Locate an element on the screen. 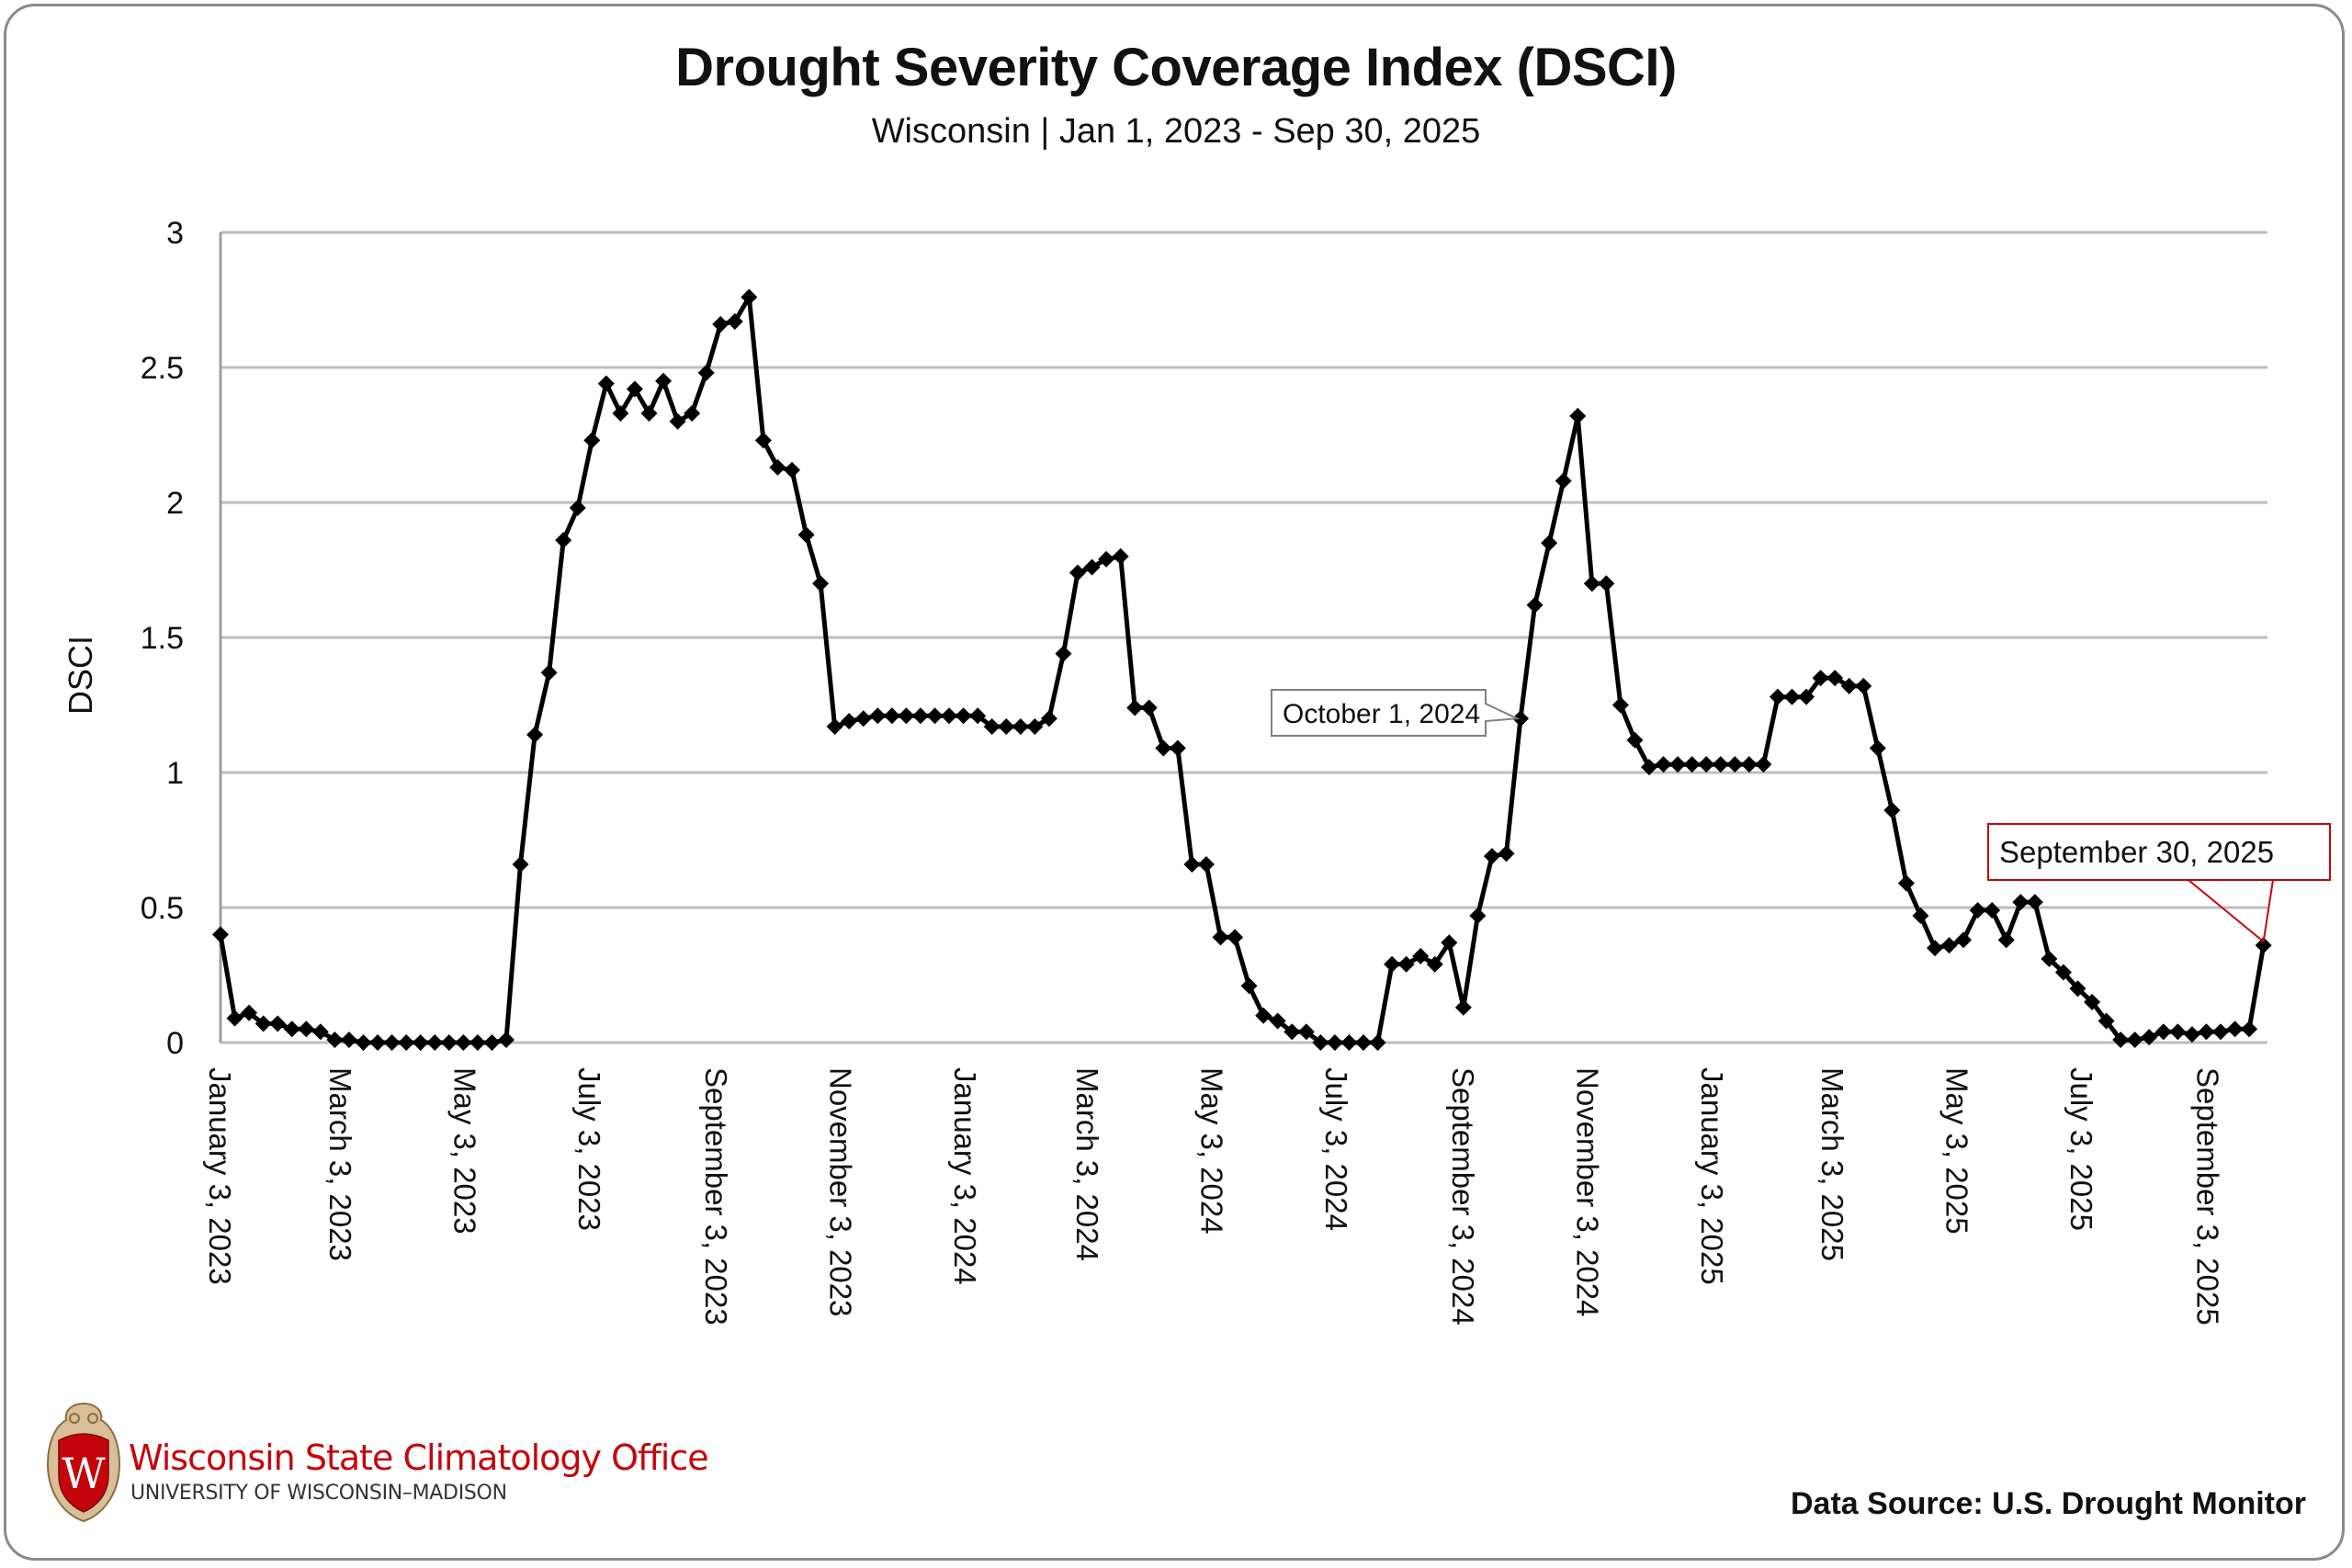  y-tick-label: 2.5 is located at coordinates (163, 368).